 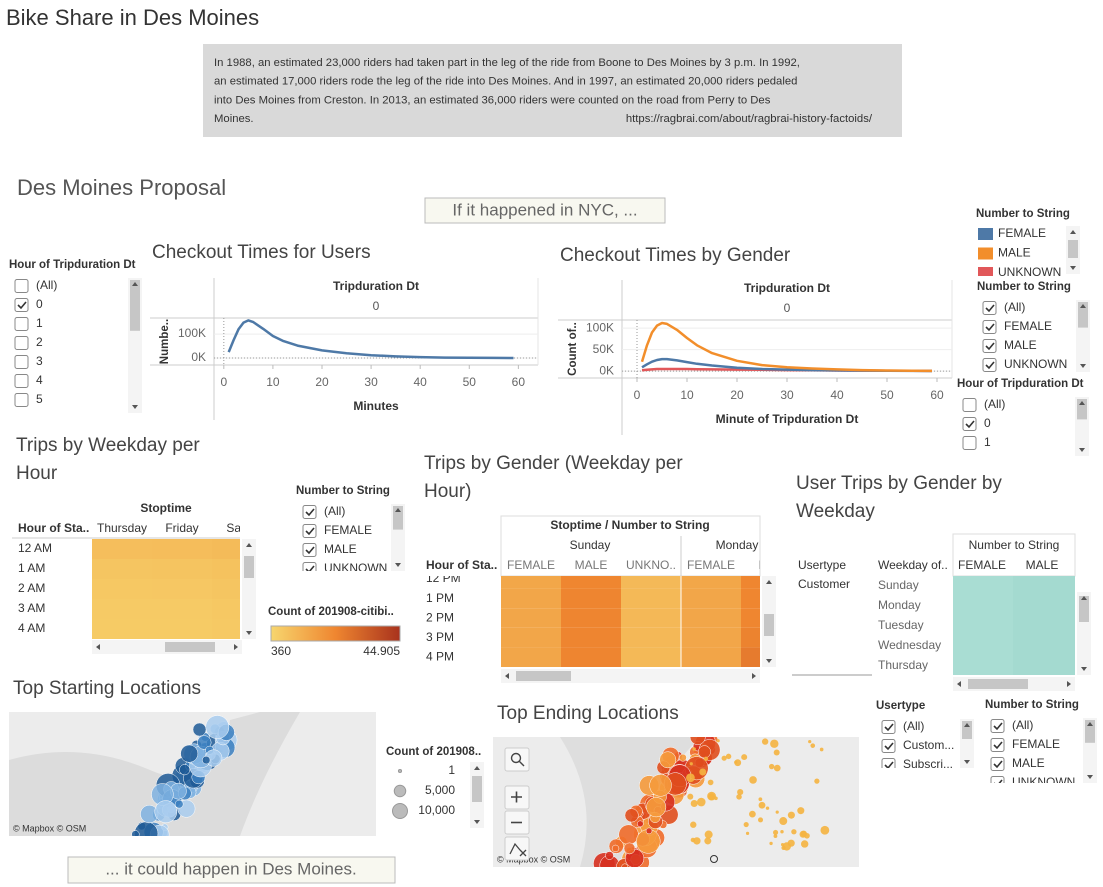 What do you see at coordinates (1043, 782) in the screenshot?
I see `filter-item-label: UNKNOWN` at bounding box center [1043, 782].